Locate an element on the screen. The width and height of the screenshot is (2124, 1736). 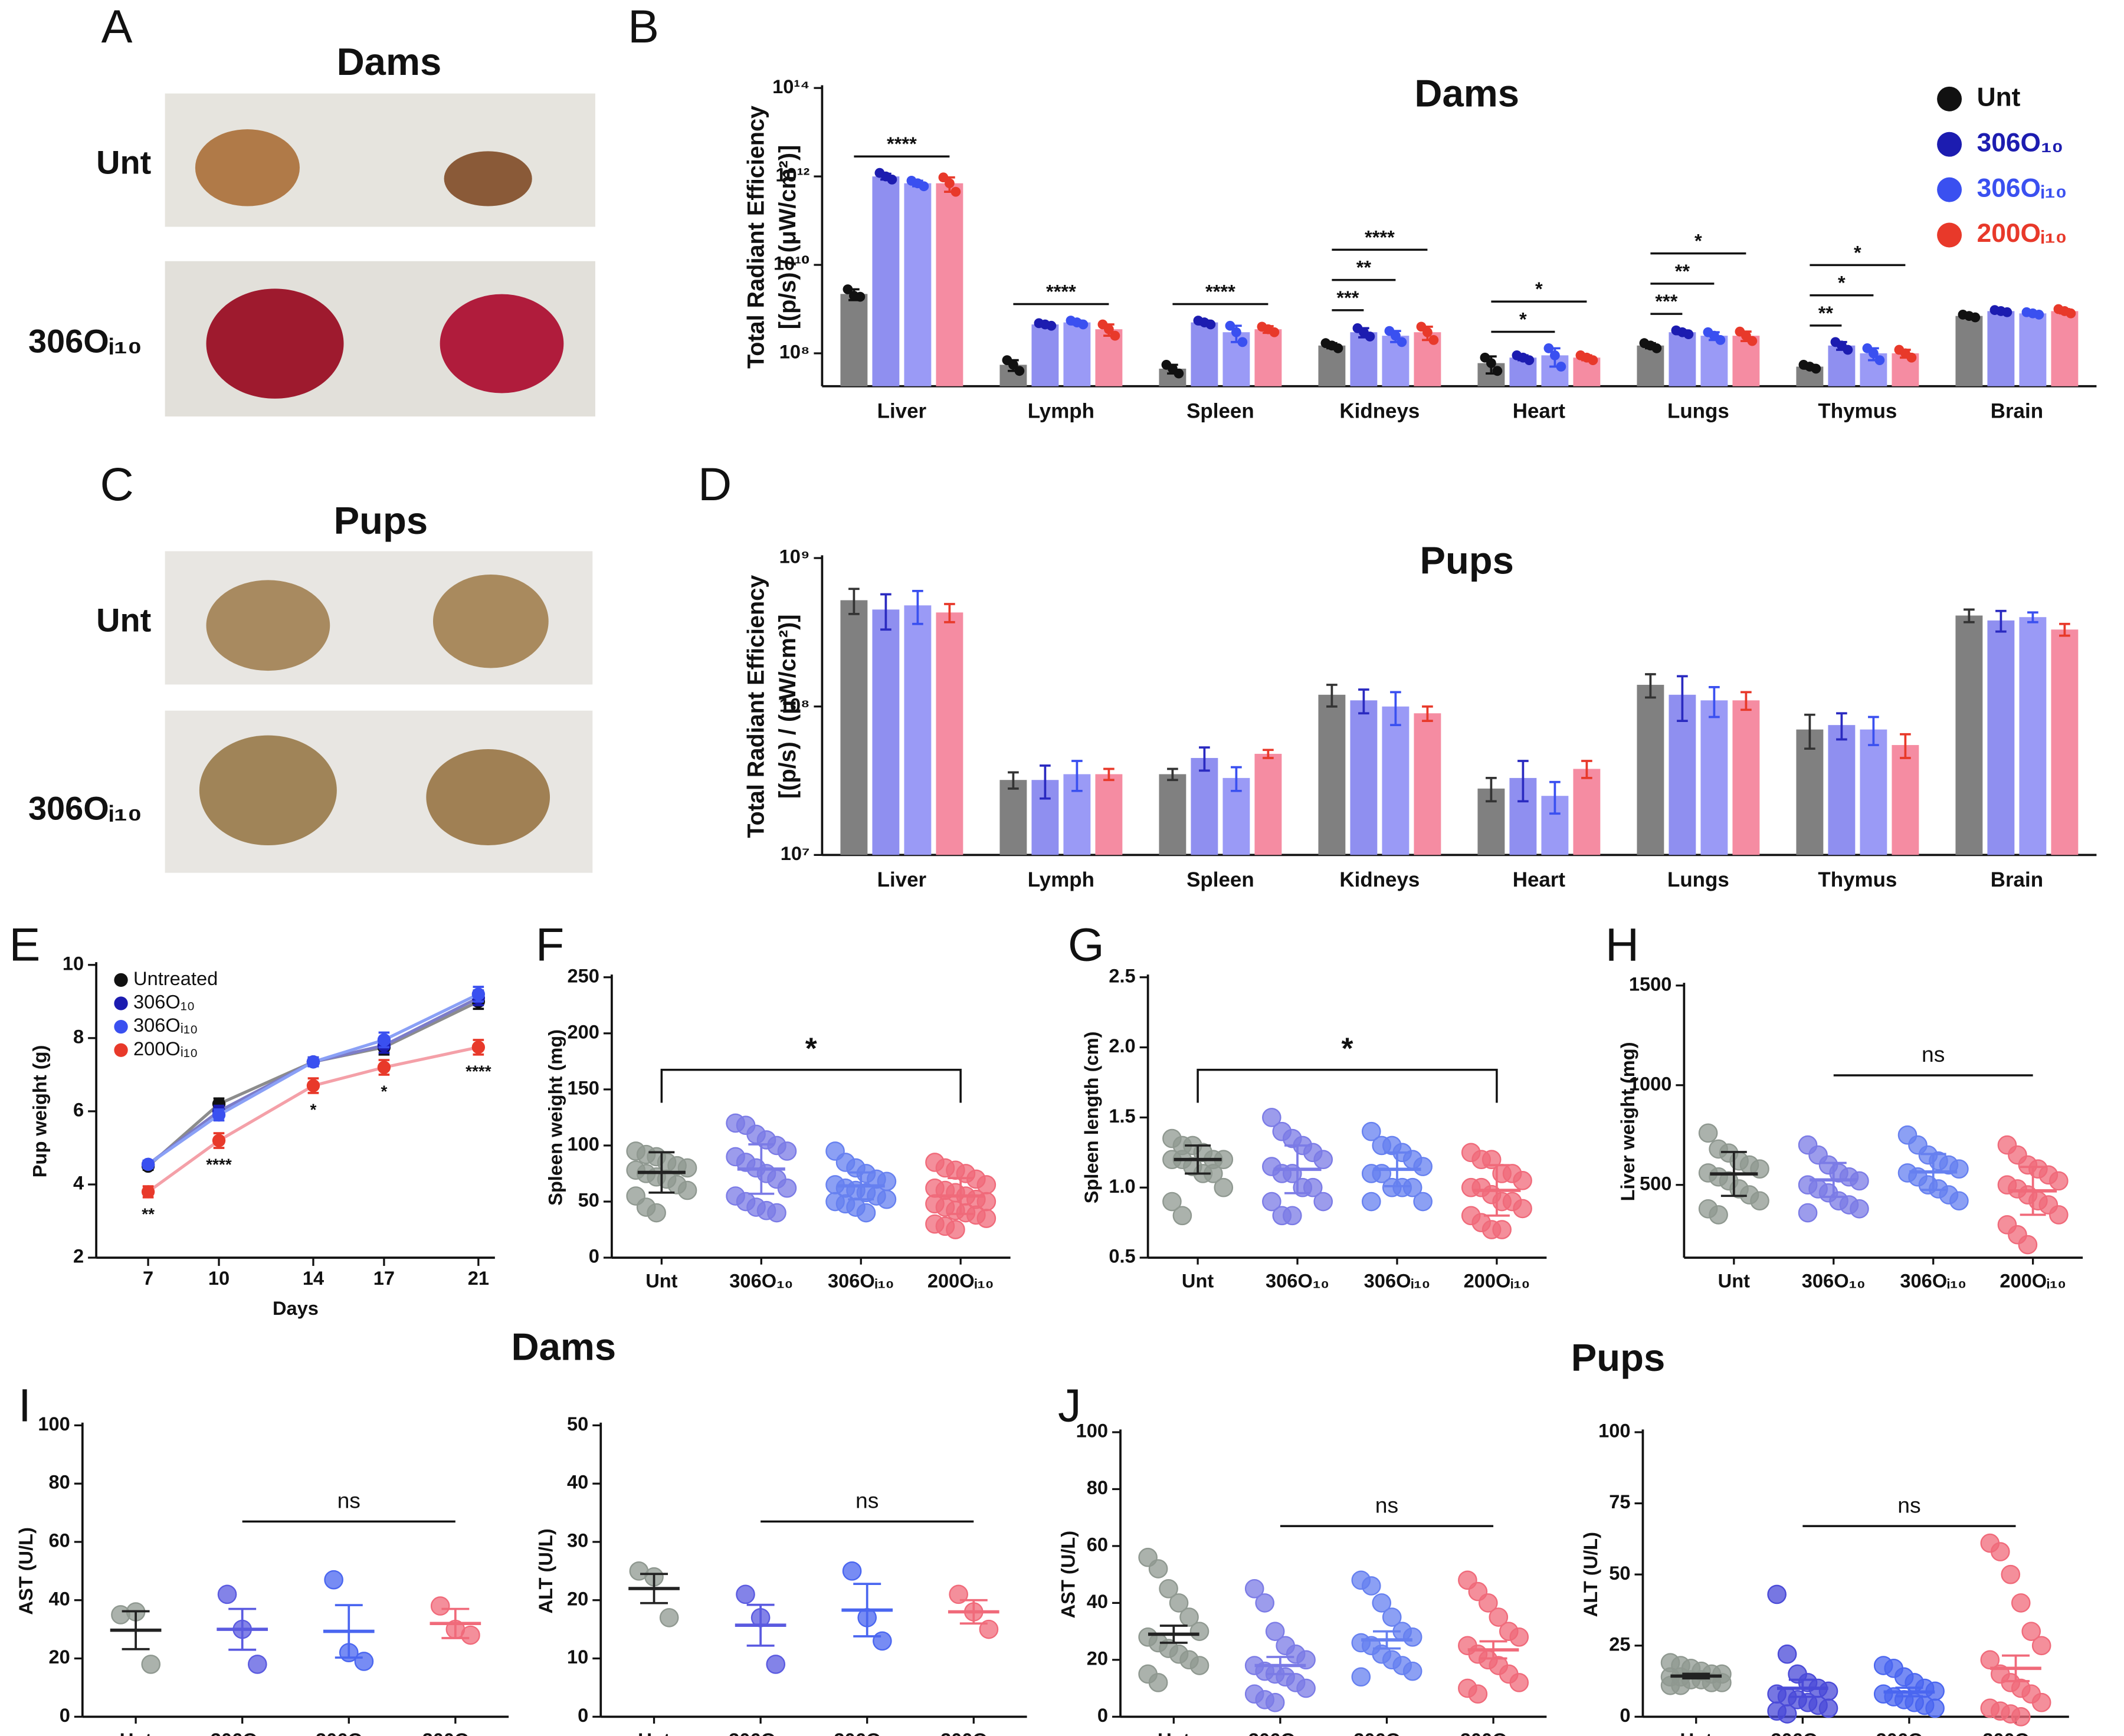
y-tick-label: 250 is located at coordinates (583, 975).